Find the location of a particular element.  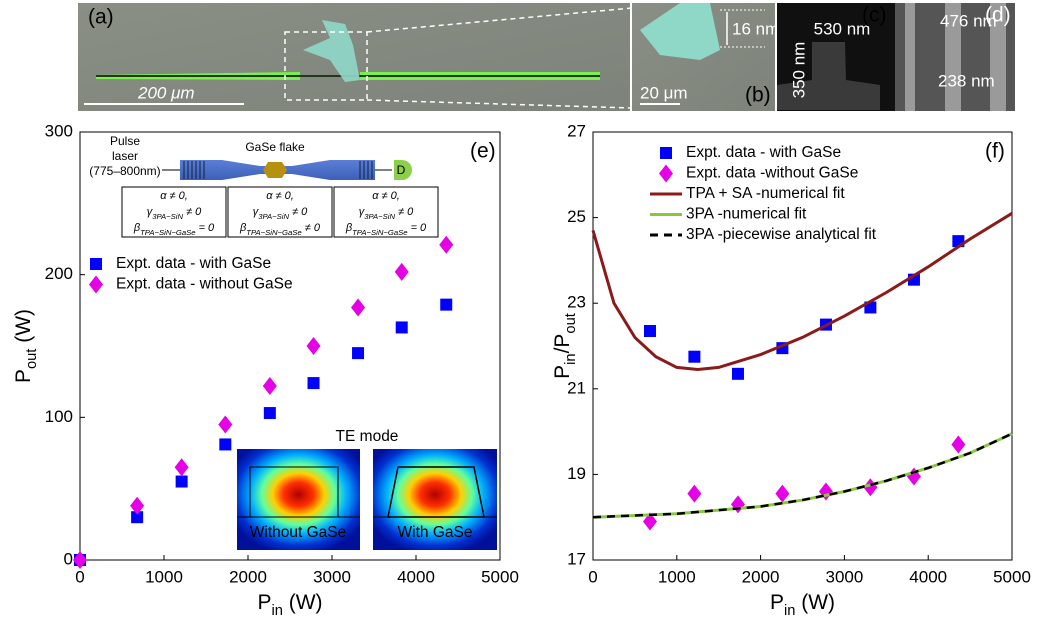

x-axis-label: Pin (W) is located at coordinates (289, 604).